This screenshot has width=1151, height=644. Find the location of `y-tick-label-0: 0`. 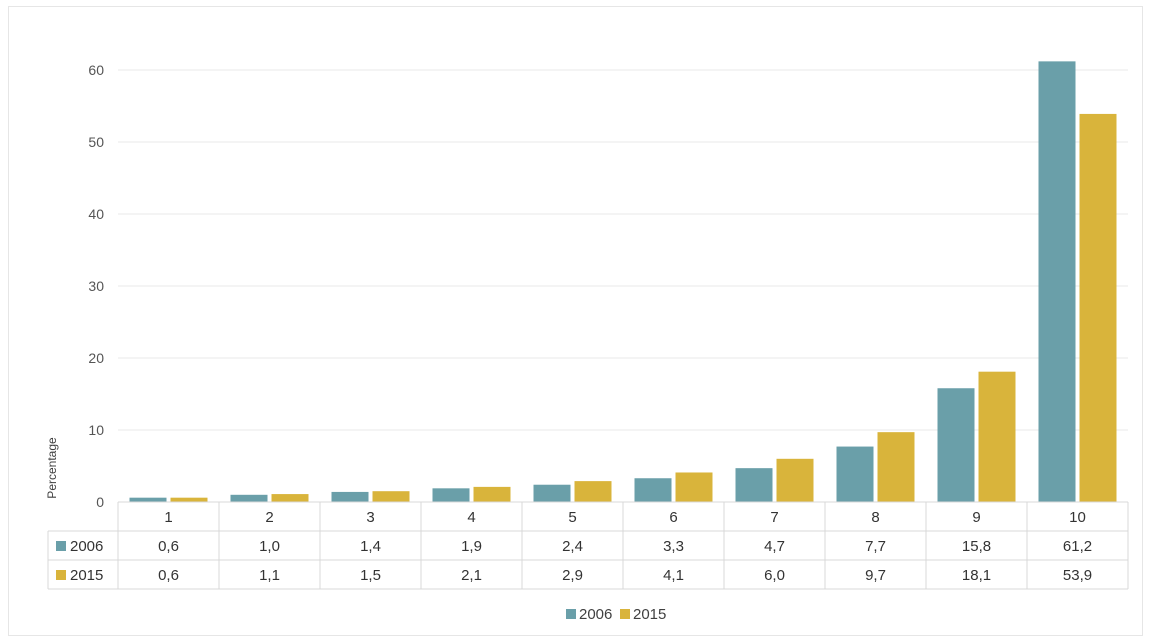

y-tick-label-0: 0 is located at coordinates (100, 502).